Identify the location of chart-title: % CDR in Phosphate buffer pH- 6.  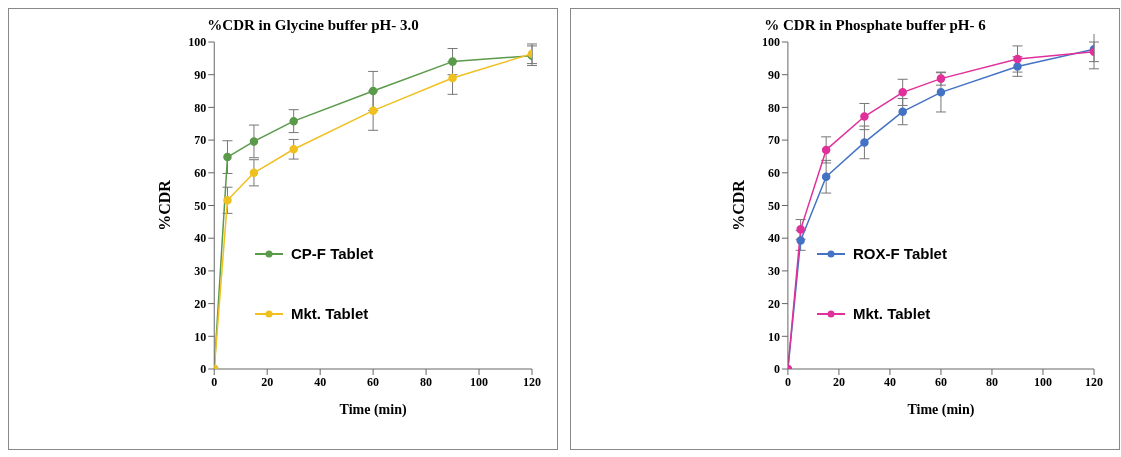
(875, 25).